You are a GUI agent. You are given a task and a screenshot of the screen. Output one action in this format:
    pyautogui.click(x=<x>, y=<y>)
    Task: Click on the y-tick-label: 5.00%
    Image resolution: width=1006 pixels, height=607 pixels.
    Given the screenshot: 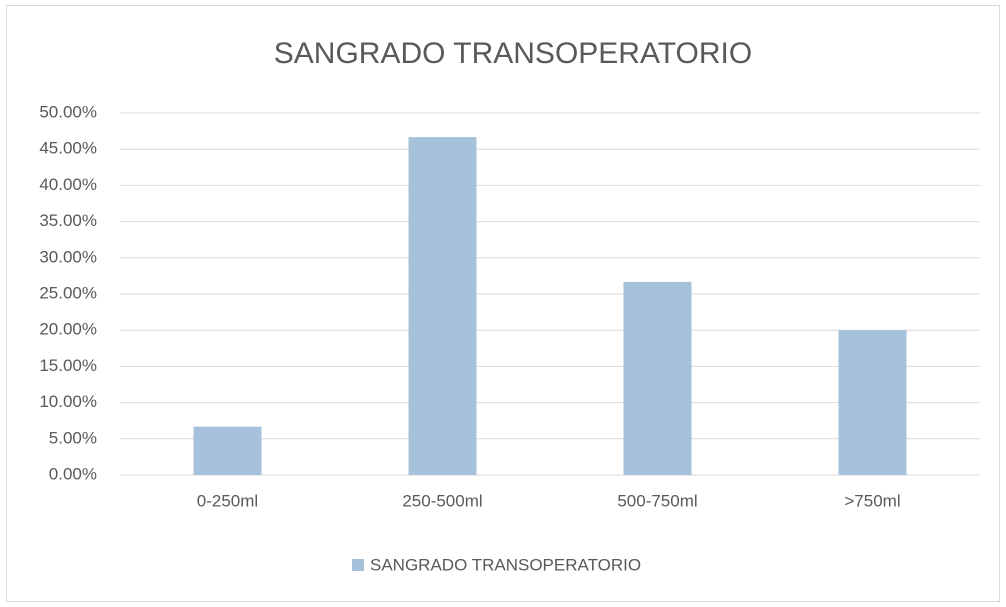 What is the action you would take?
    pyautogui.click(x=73, y=437)
    